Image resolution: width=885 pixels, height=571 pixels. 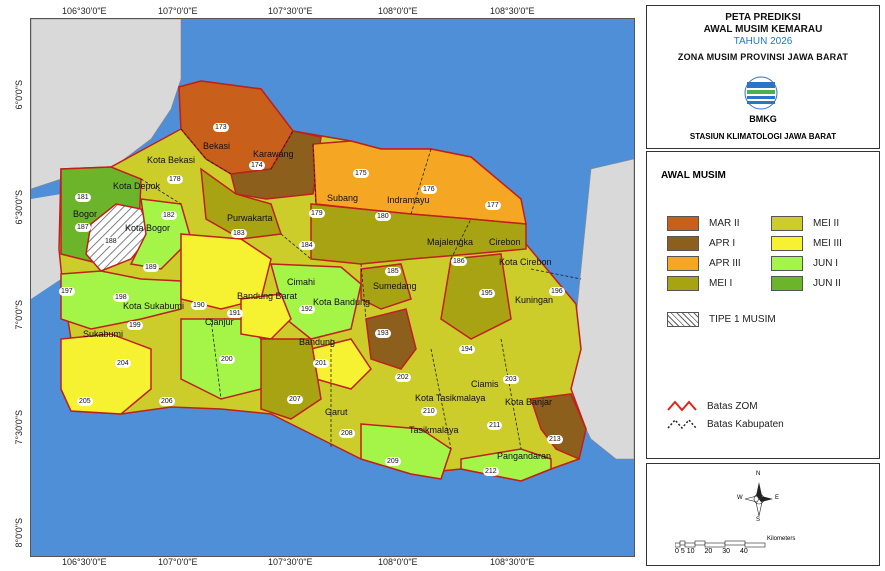 What do you see at coordinates (361, 173) in the screenshot?
I see `zom-number: 175` at bounding box center [361, 173].